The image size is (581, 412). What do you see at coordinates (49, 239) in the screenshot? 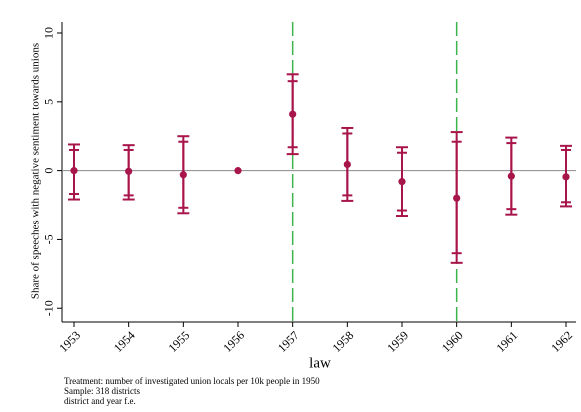
I see `y-tick-label: -5` at bounding box center [49, 239].